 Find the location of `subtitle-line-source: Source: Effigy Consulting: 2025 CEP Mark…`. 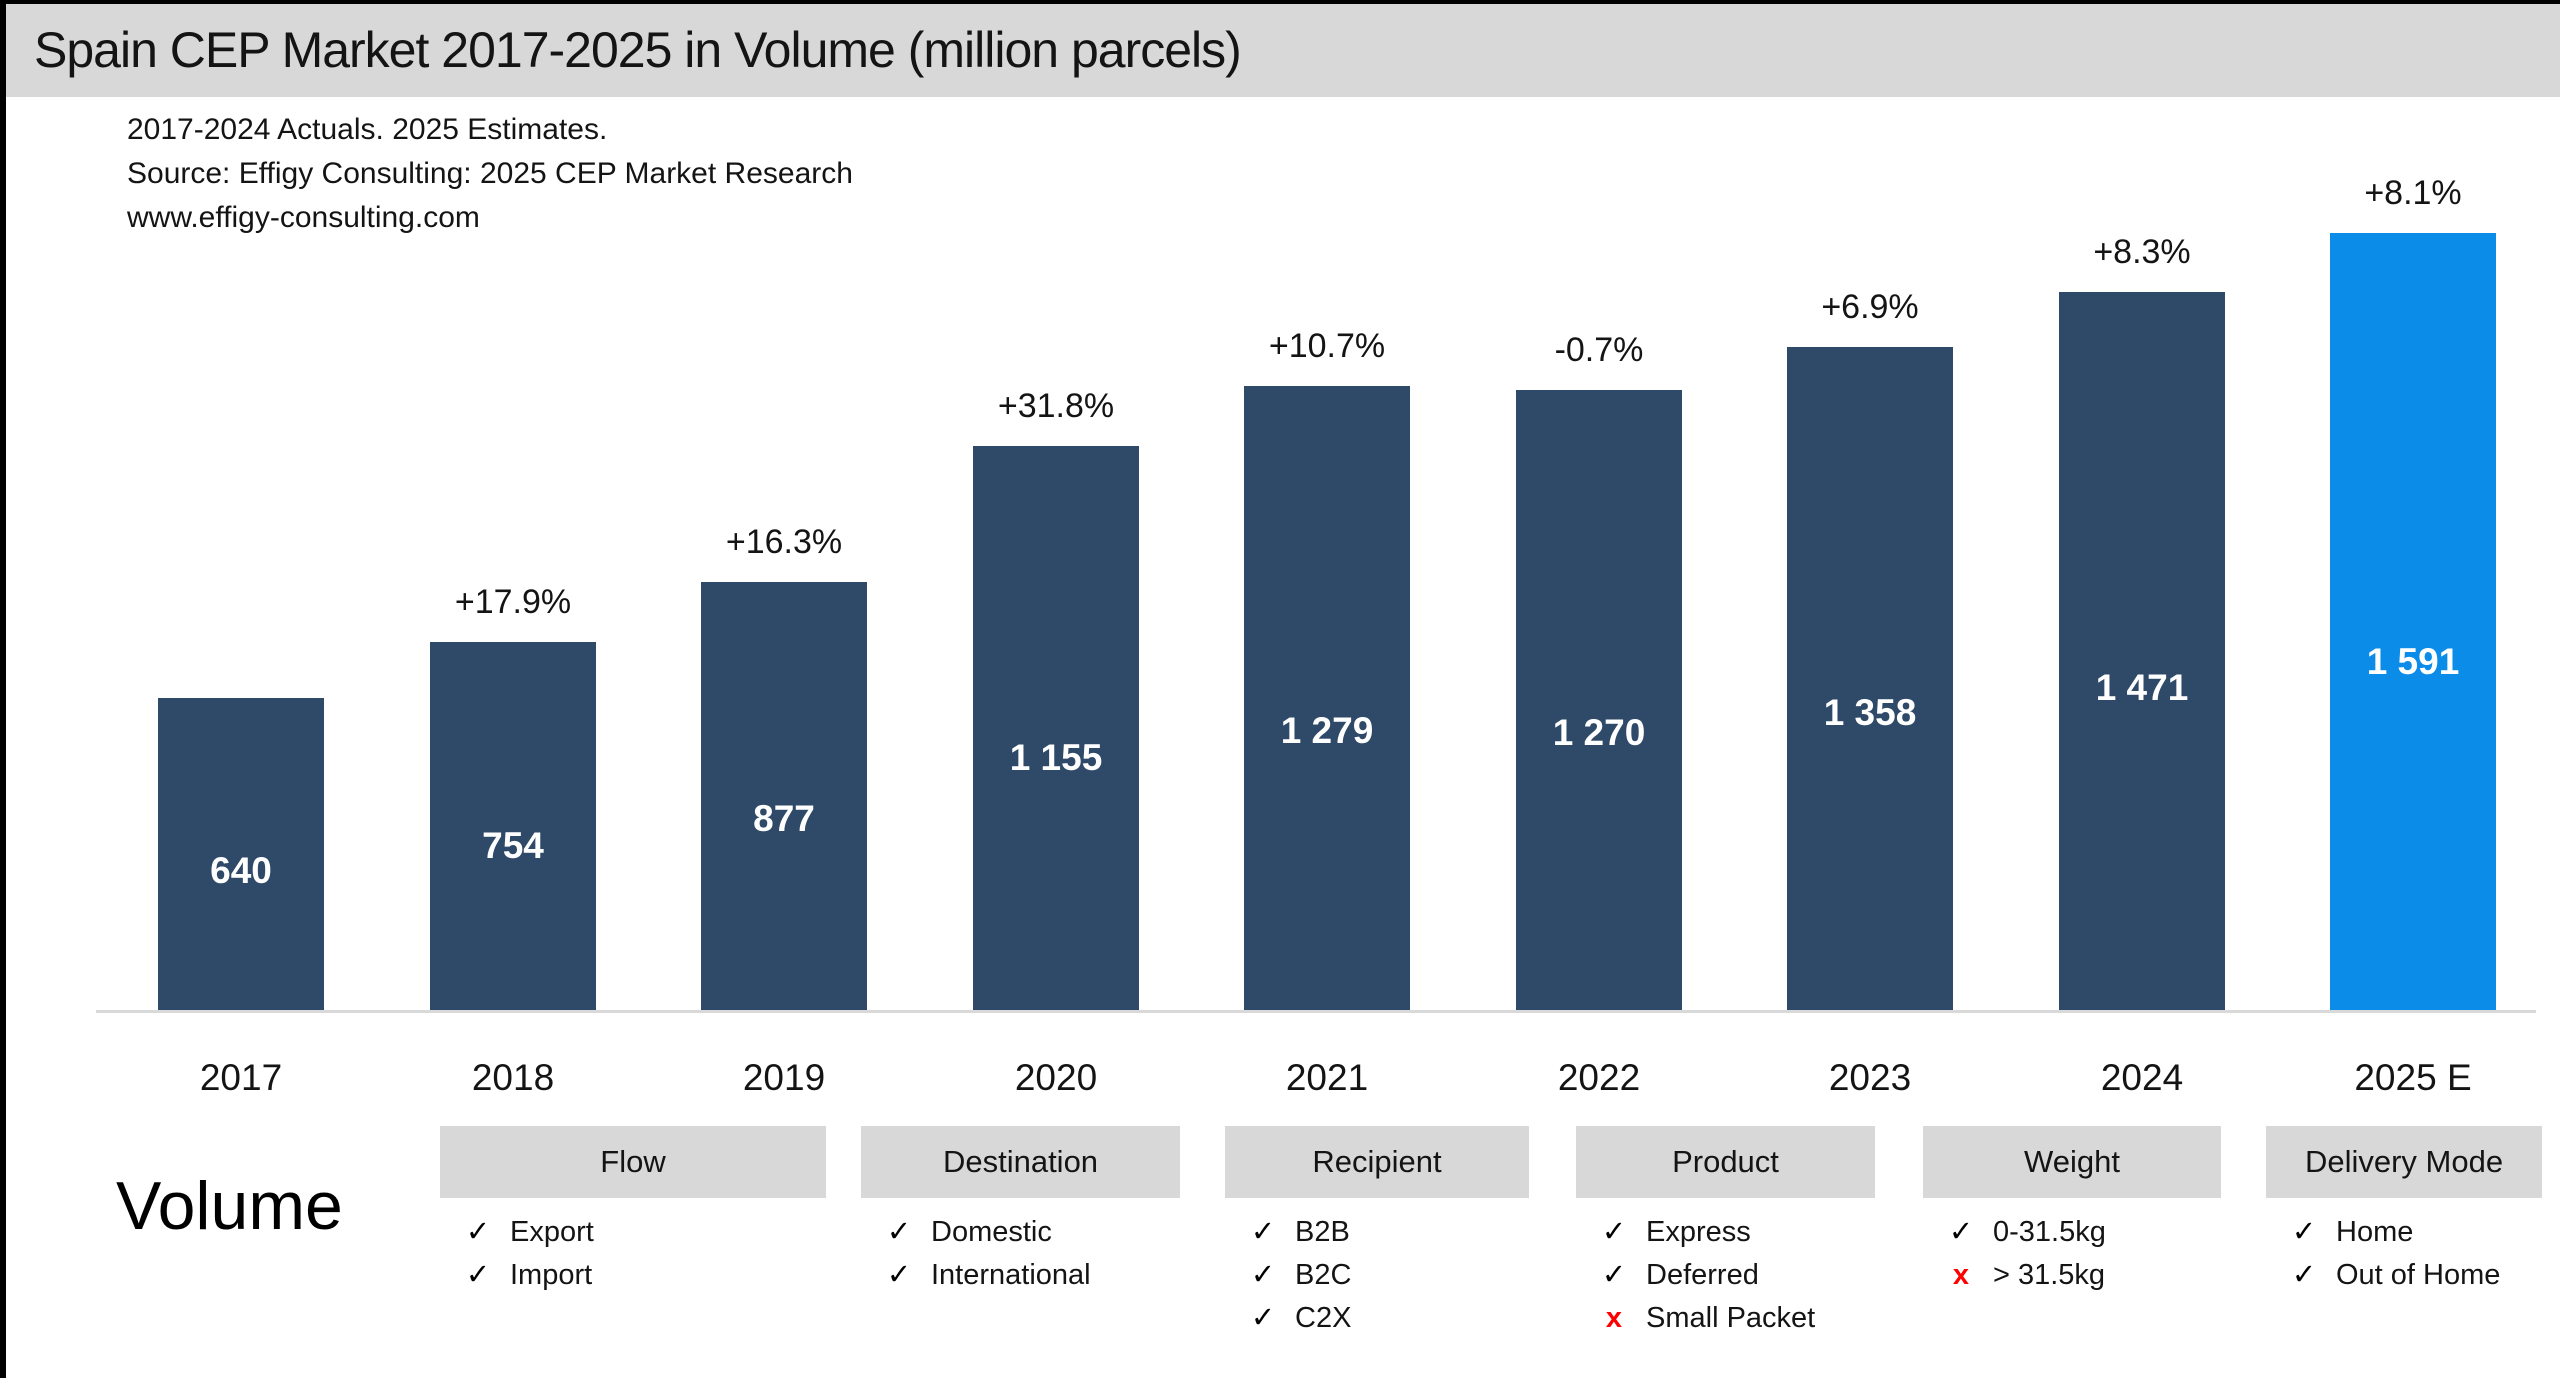

subtitle-line-source: Source: Effigy Consulting: 2025 CEP Mark… is located at coordinates (490, 173).